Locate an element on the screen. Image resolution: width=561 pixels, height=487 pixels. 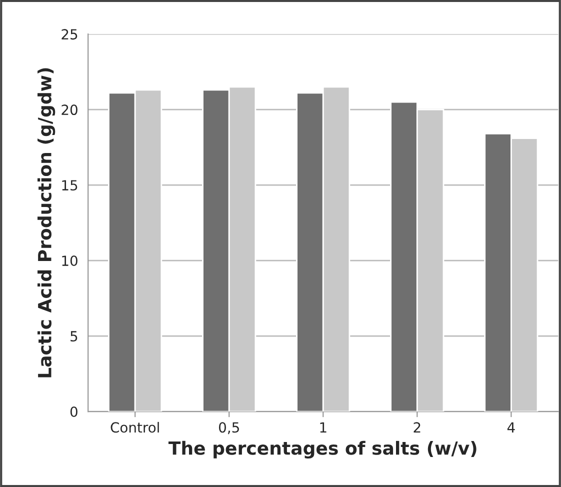
y-tick-label: 25 is located at coordinates (70, 34).